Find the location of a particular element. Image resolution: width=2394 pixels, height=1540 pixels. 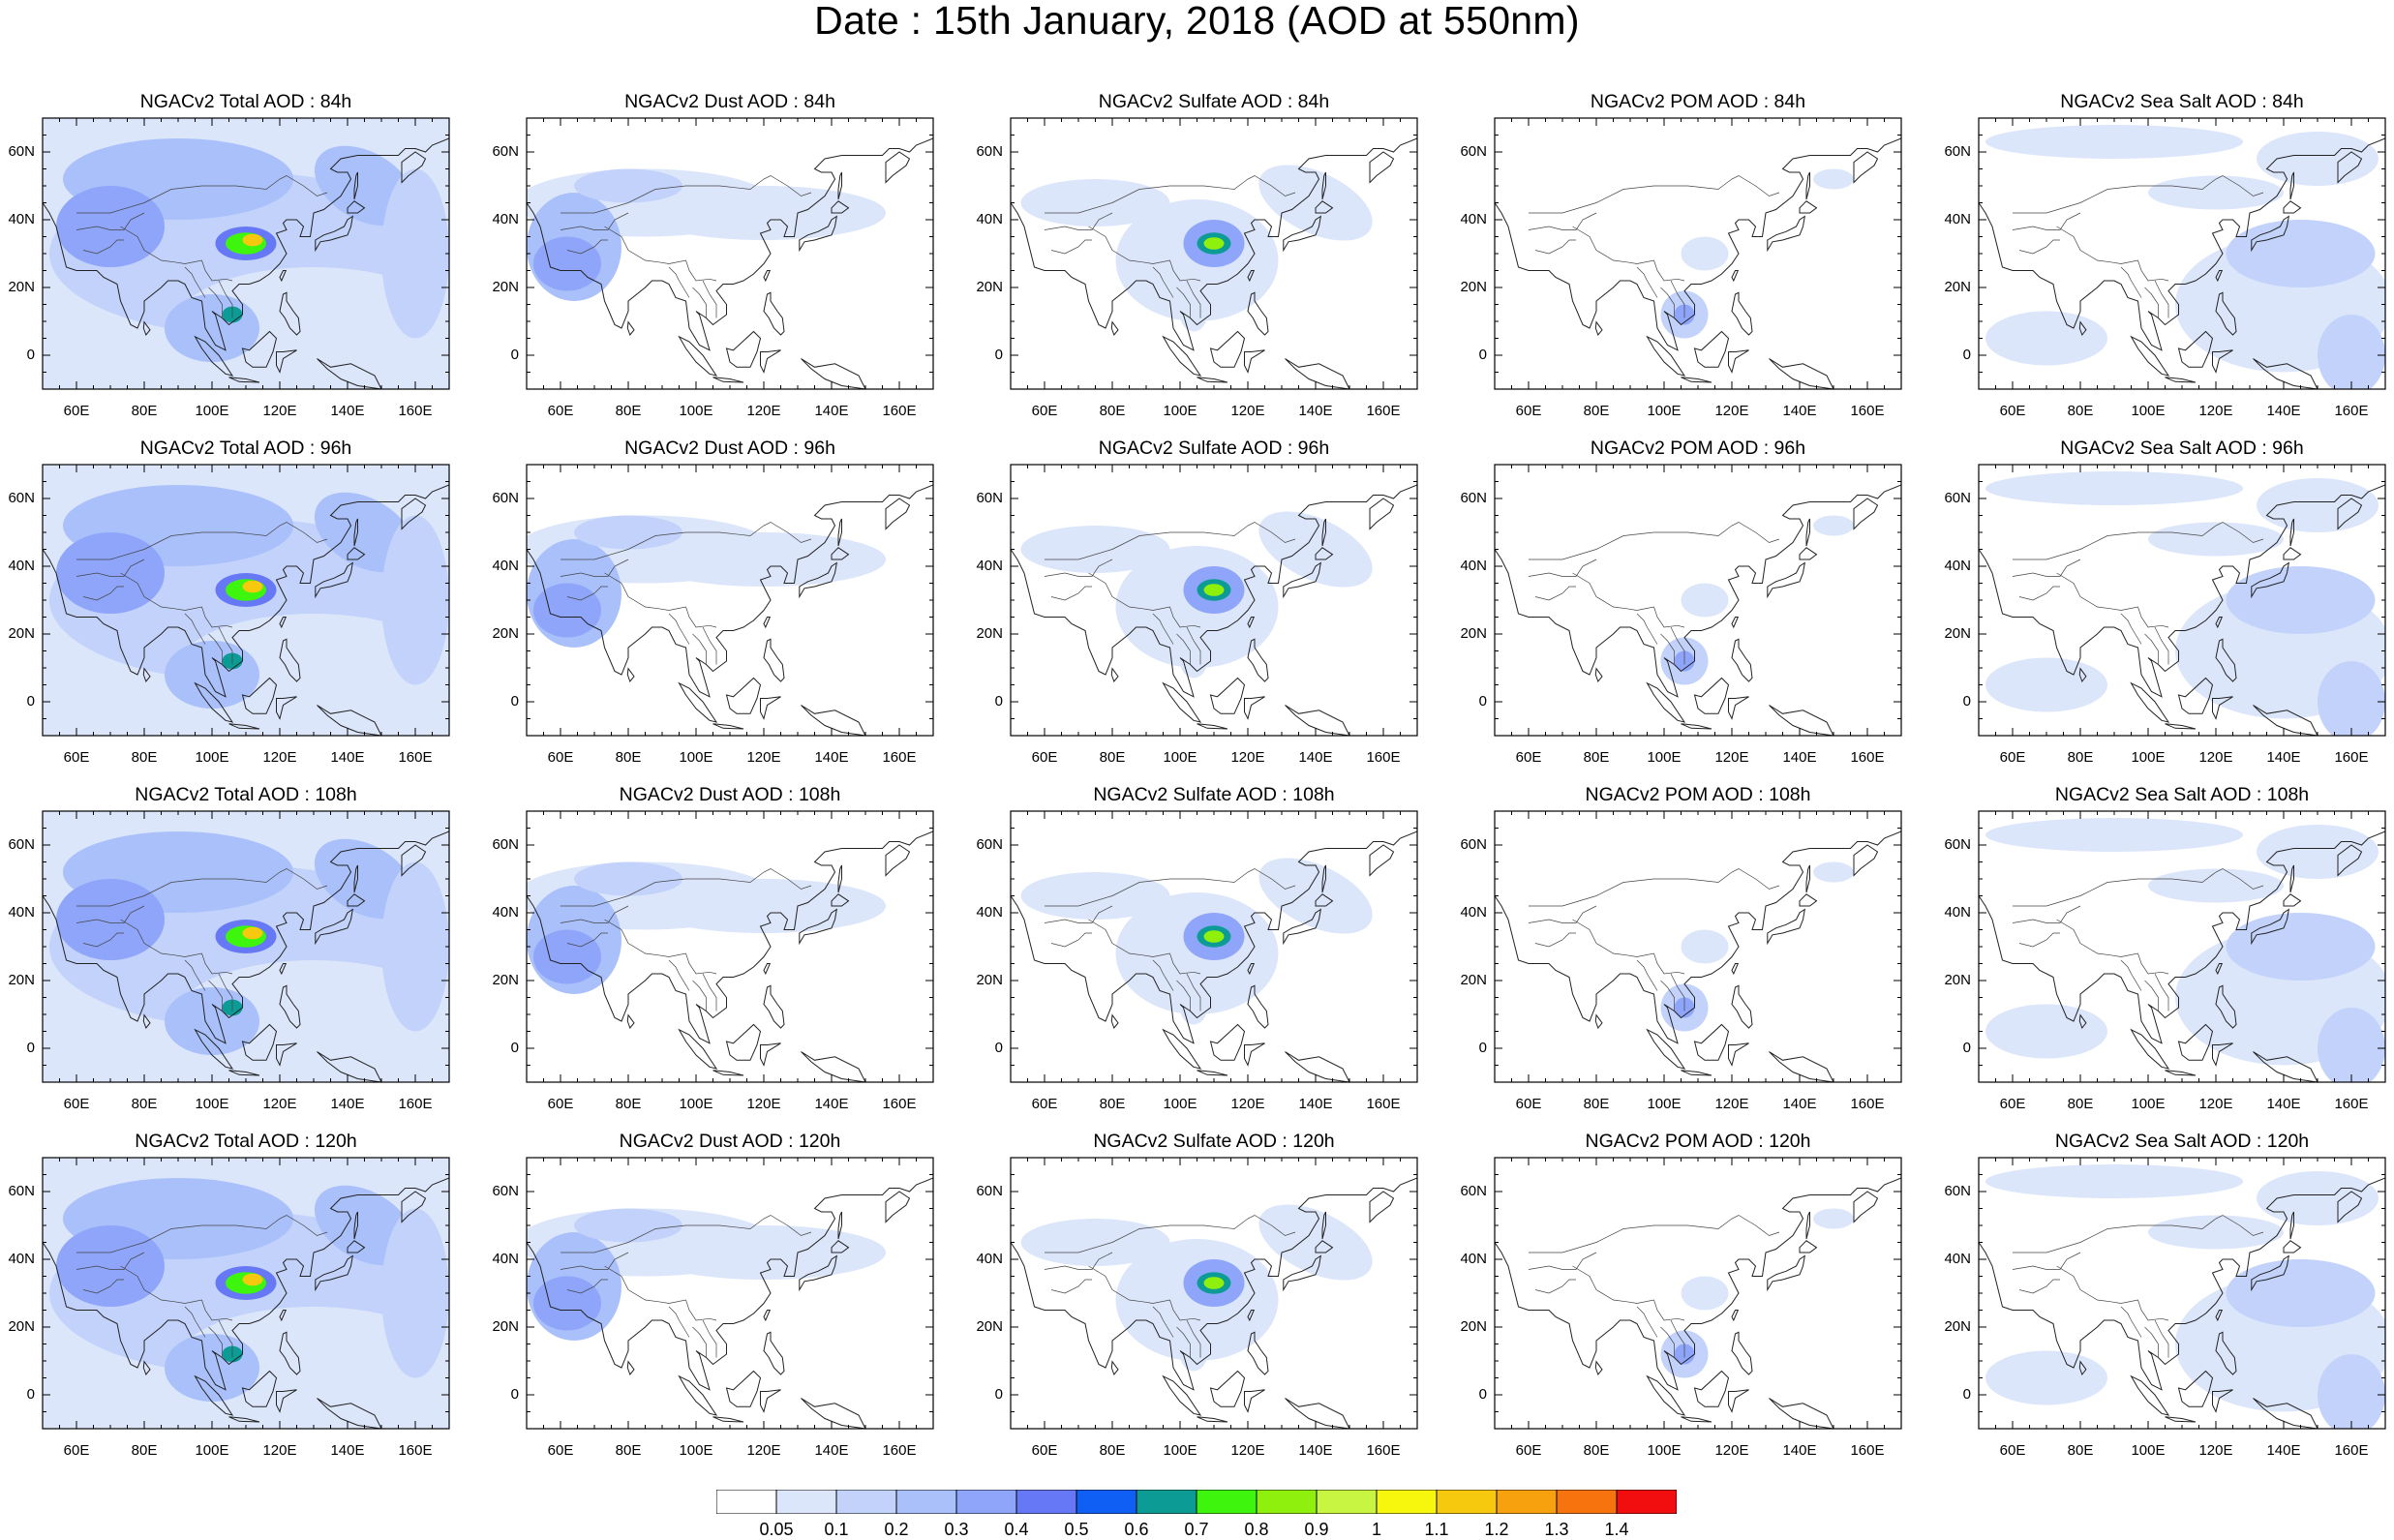

lat-label: 40N is located at coordinates (1958, 1259).